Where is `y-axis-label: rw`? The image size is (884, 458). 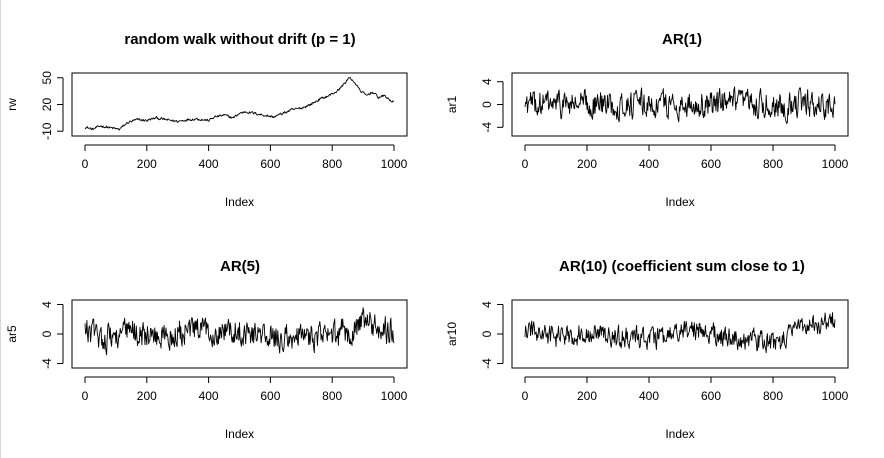 y-axis-label: rw is located at coordinates (12, 104).